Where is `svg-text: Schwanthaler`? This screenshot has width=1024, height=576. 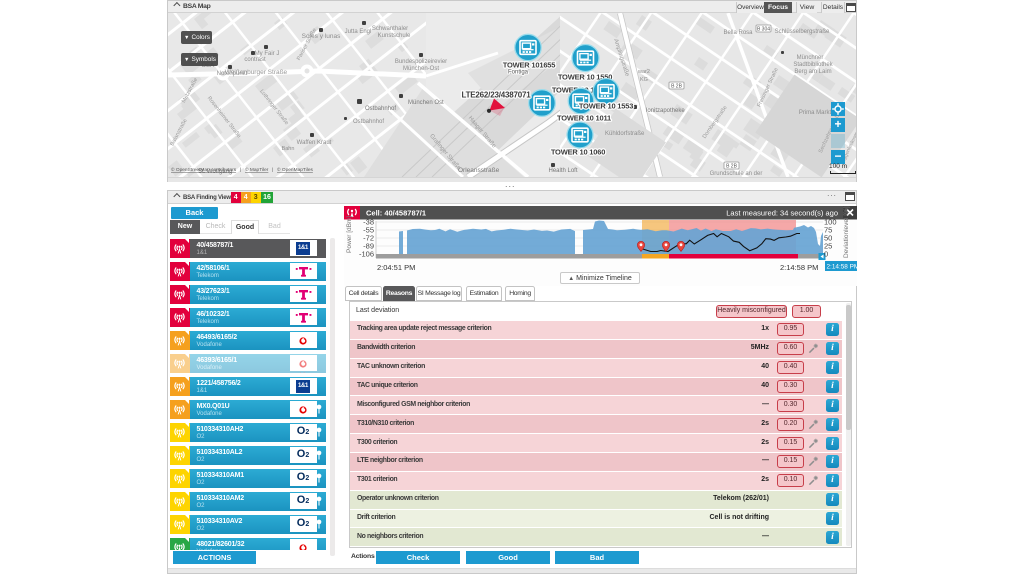 svg-text: Schwanthaler is located at coordinates (390, 29).